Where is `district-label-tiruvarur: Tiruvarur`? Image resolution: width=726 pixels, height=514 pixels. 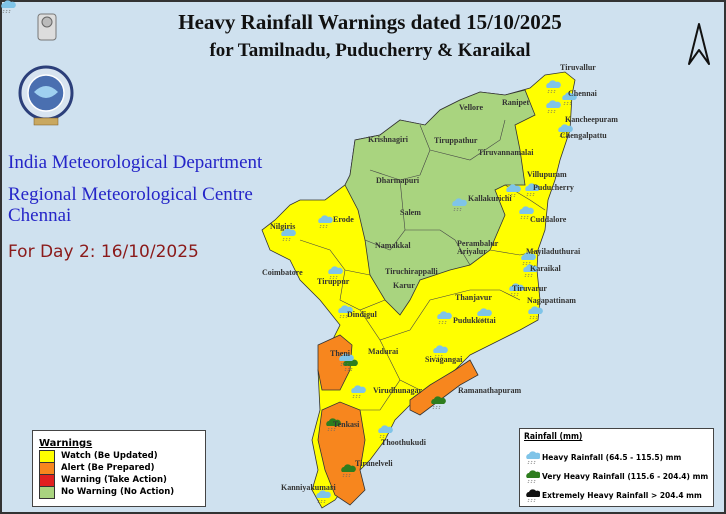
district-label-tiruvarur: Tiruvarur is located at coordinates (529, 288).